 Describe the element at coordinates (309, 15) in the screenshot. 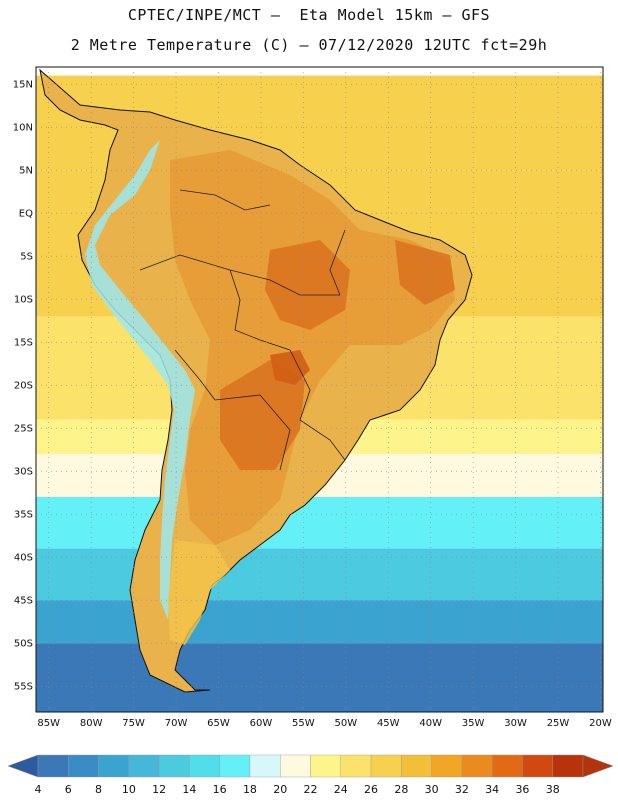

I see `map-title: CPTEC/INPE/MCT – Eta Model 15km – GFS` at that location.